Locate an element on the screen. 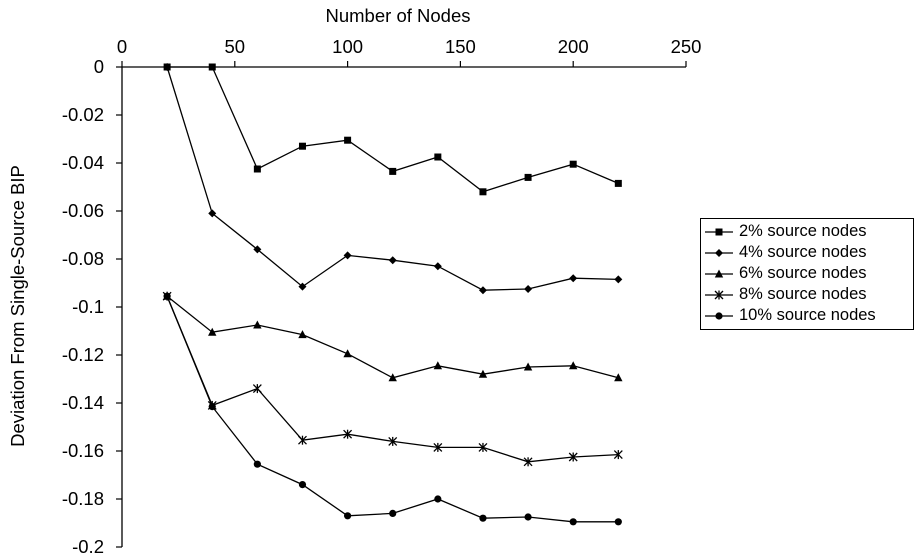 The height and width of the screenshot is (558, 915). legend-item: 10% source nodes is located at coordinates (807, 315).